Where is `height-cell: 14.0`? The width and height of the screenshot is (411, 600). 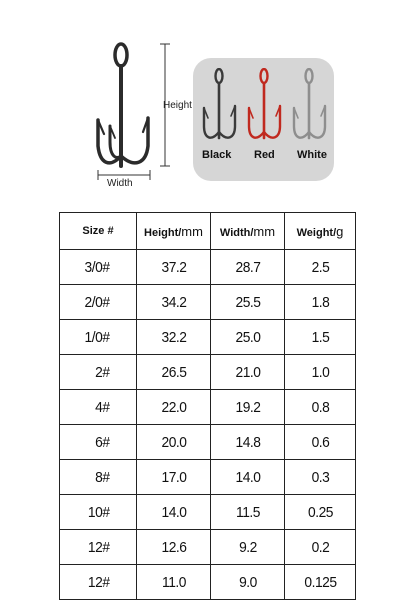 height-cell: 14.0 is located at coordinates (173, 512).